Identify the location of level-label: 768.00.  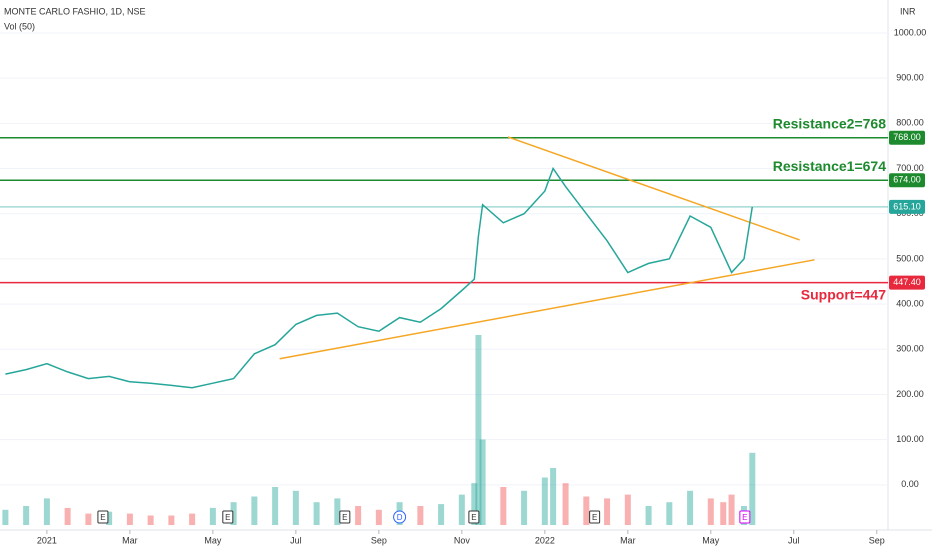
(907, 137).